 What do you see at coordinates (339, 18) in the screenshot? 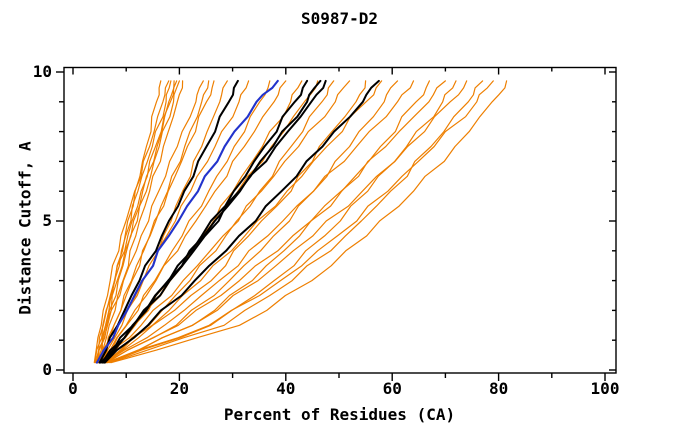
I see `chart-title: S0987-D2` at bounding box center [339, 18].